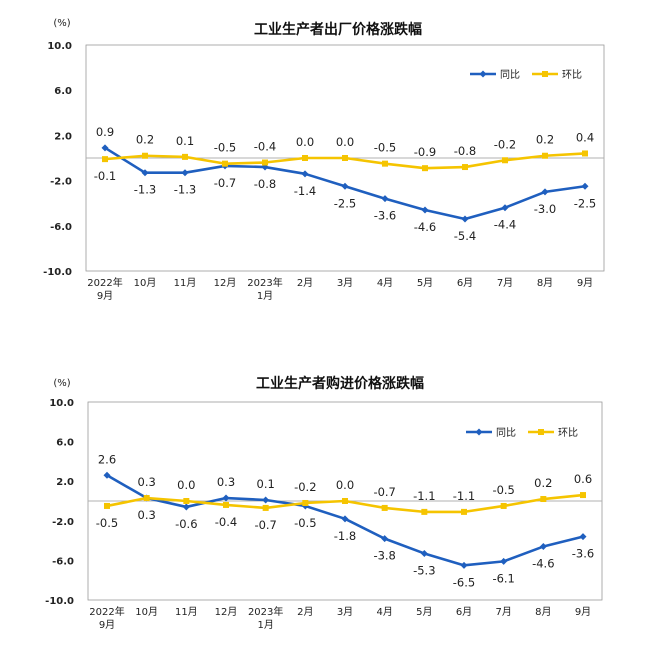 Image resolution: width=653 pixels, height=658 pixels. I want to click on x-tick-label: 4月, so click(384, 612).